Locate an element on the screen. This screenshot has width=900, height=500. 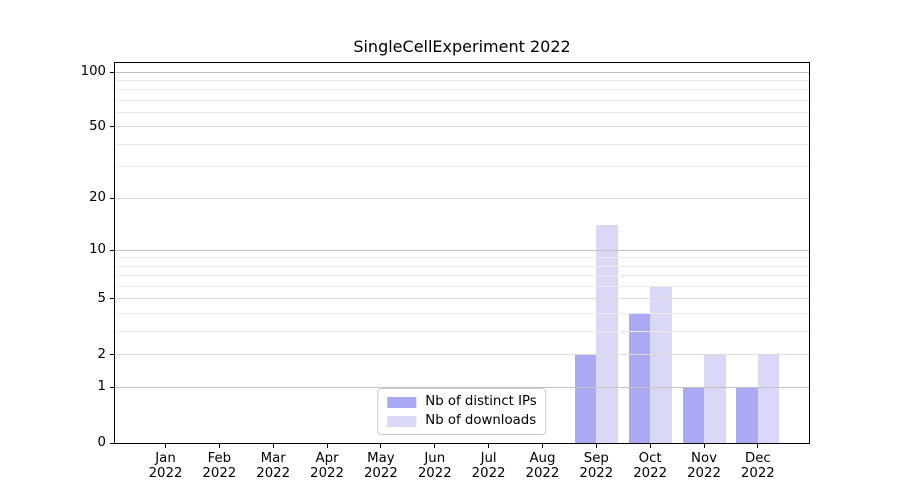
legend-swatch-distinct-ips is located at coordinates (402, 402).